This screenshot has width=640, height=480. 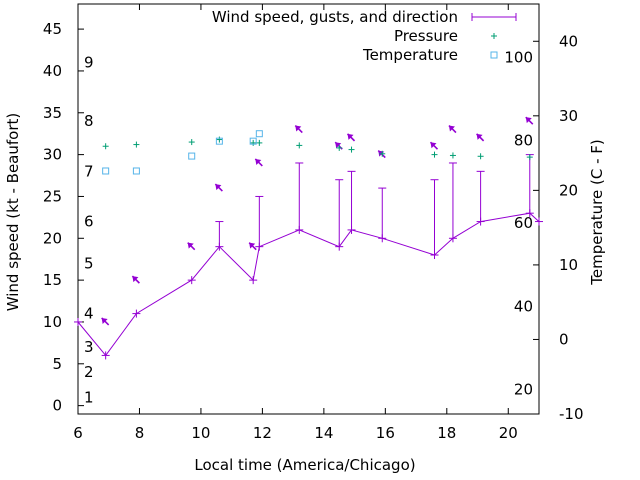 I want to click on y-tick-label: 15, so click(x=52, y=280).